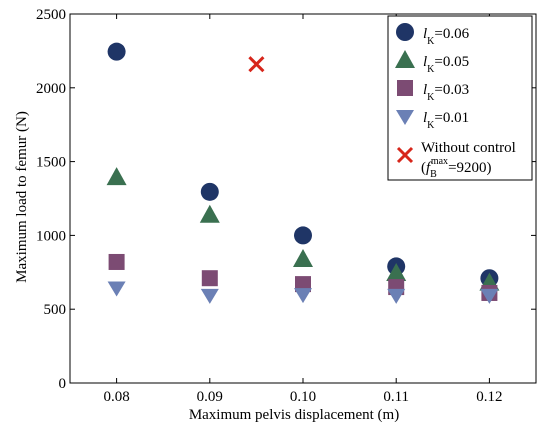 This screenshot has height=430, width=538. I want to click on x-tick-label: 0.10, so click(303, 397).